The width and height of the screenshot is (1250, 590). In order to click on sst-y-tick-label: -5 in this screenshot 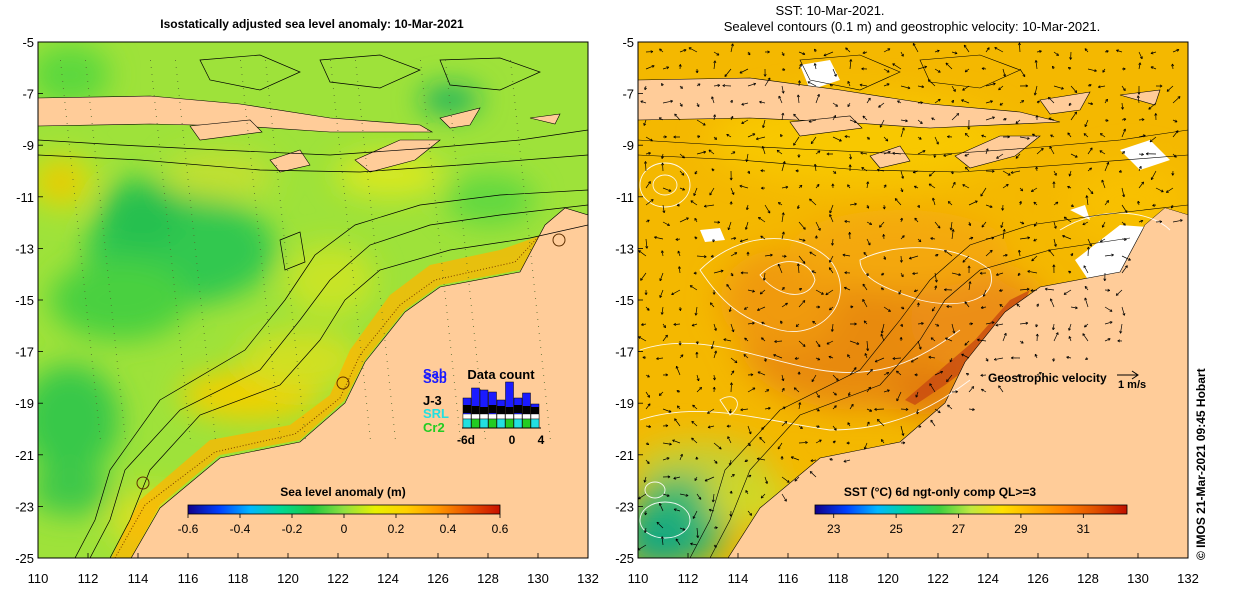, I will do `click(628, 42)`.